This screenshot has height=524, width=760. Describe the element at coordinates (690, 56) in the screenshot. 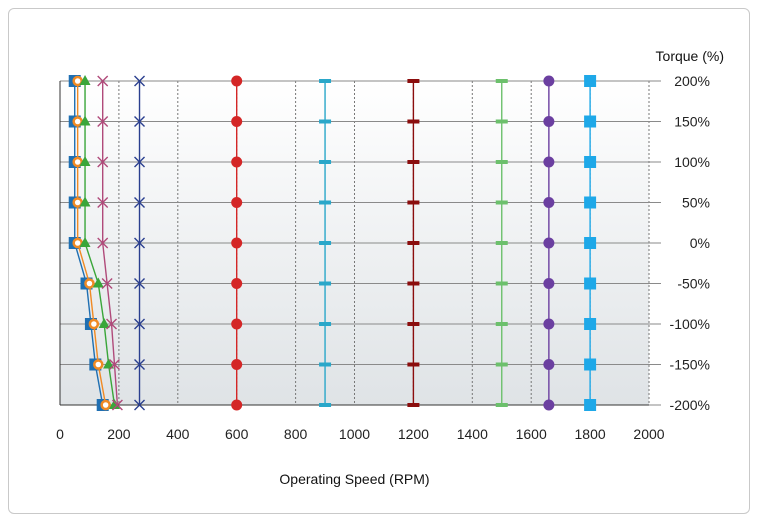

I see `y-axis-title: Torque (%)` at that location.